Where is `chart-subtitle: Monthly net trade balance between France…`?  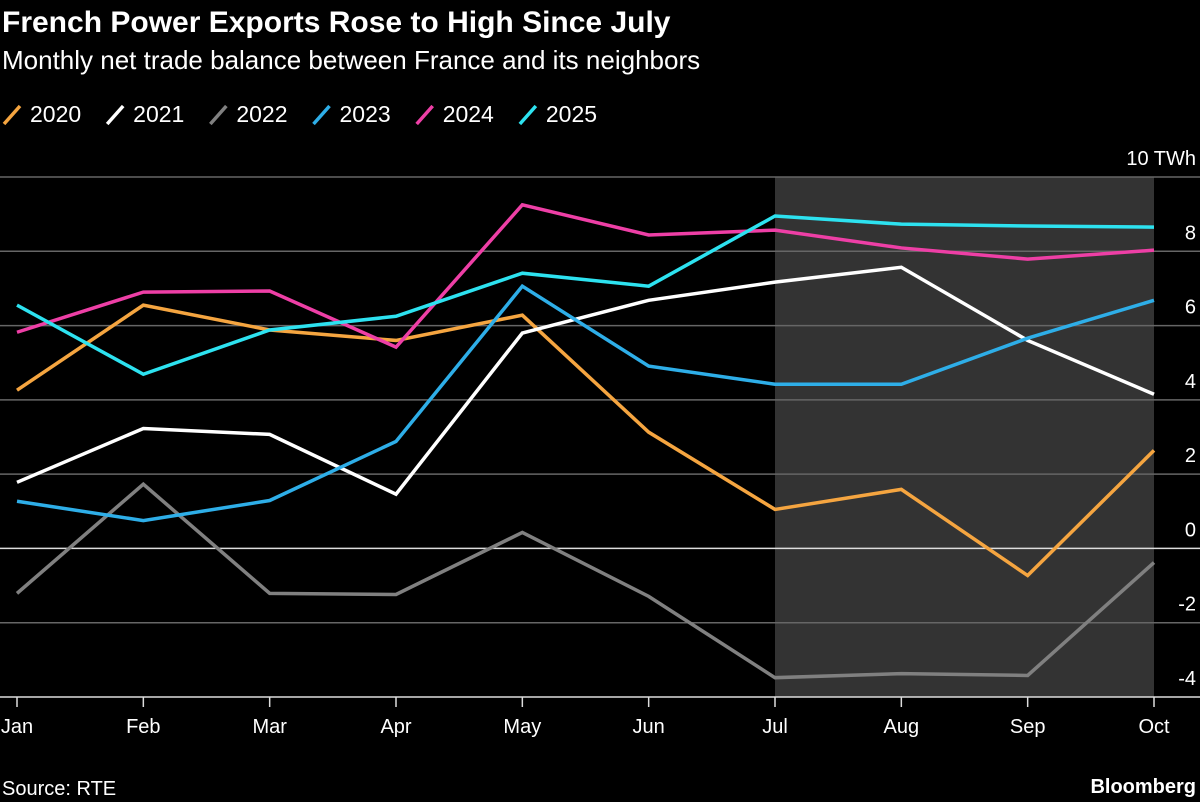 chart-subtitle: Monthly net trade balance between France… is located at coordinates (351, 60).